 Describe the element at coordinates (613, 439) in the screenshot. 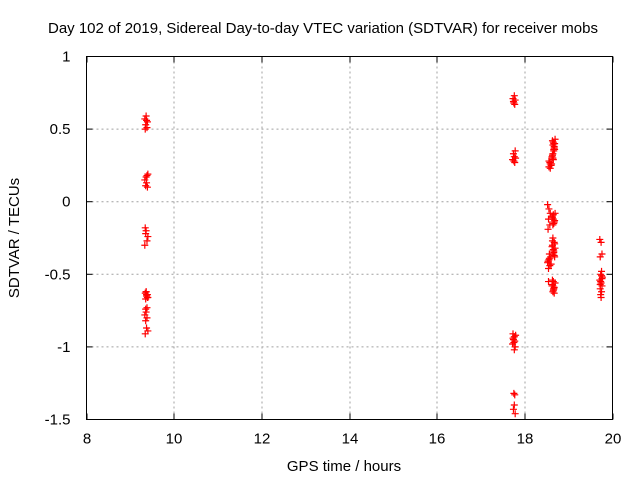

I see `x-tick-label: 20` at that location.